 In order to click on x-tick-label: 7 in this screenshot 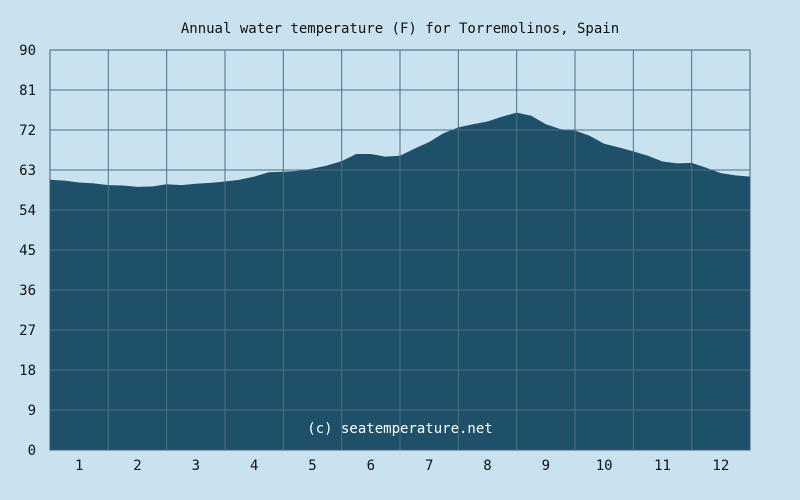, I will do `click(429, 466)`.